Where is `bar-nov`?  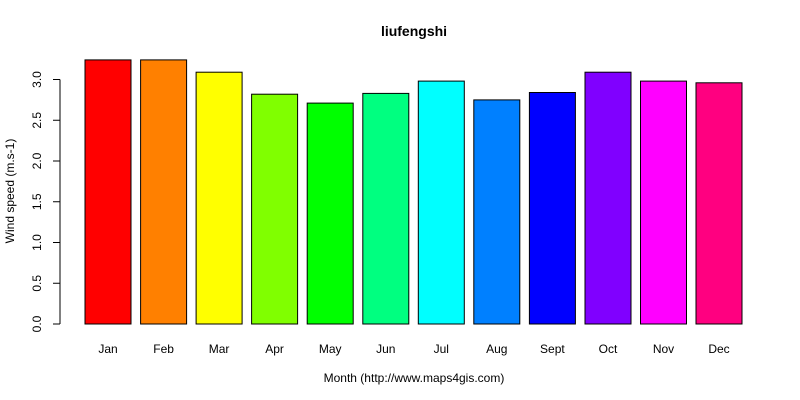
bar-nov is located at coordinates (663, 202).